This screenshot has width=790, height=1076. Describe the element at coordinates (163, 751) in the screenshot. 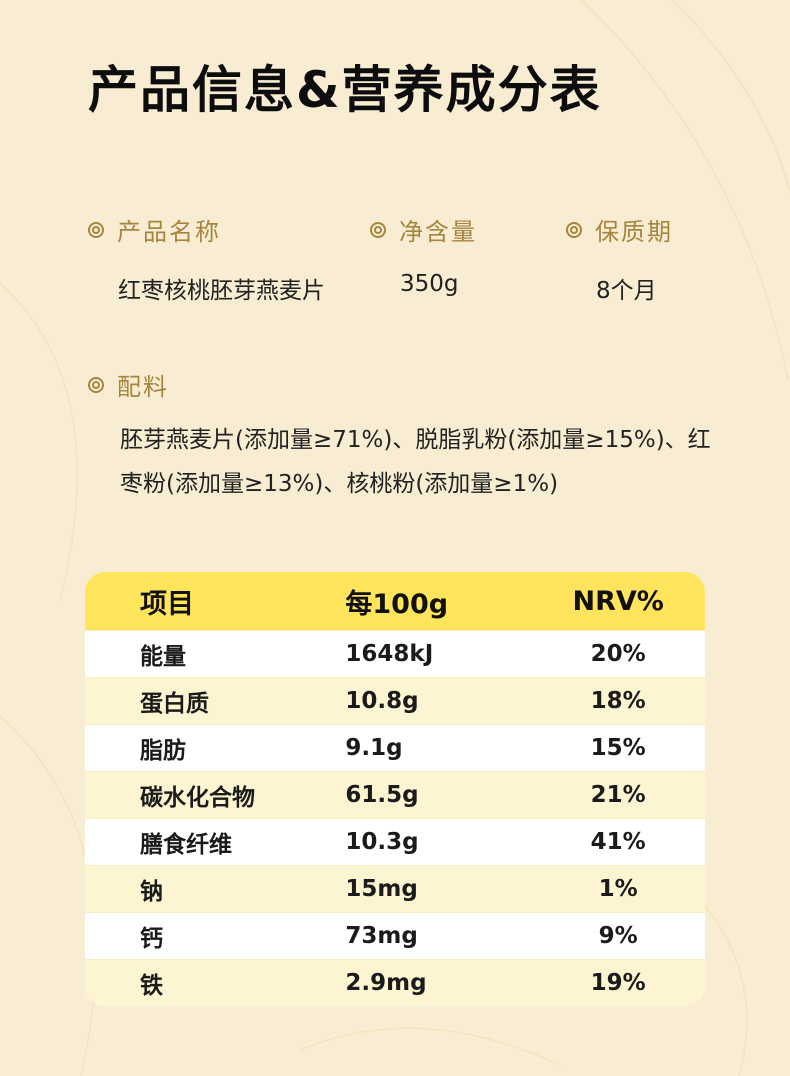

I see `nutrient-name: 脂肪` at that location.